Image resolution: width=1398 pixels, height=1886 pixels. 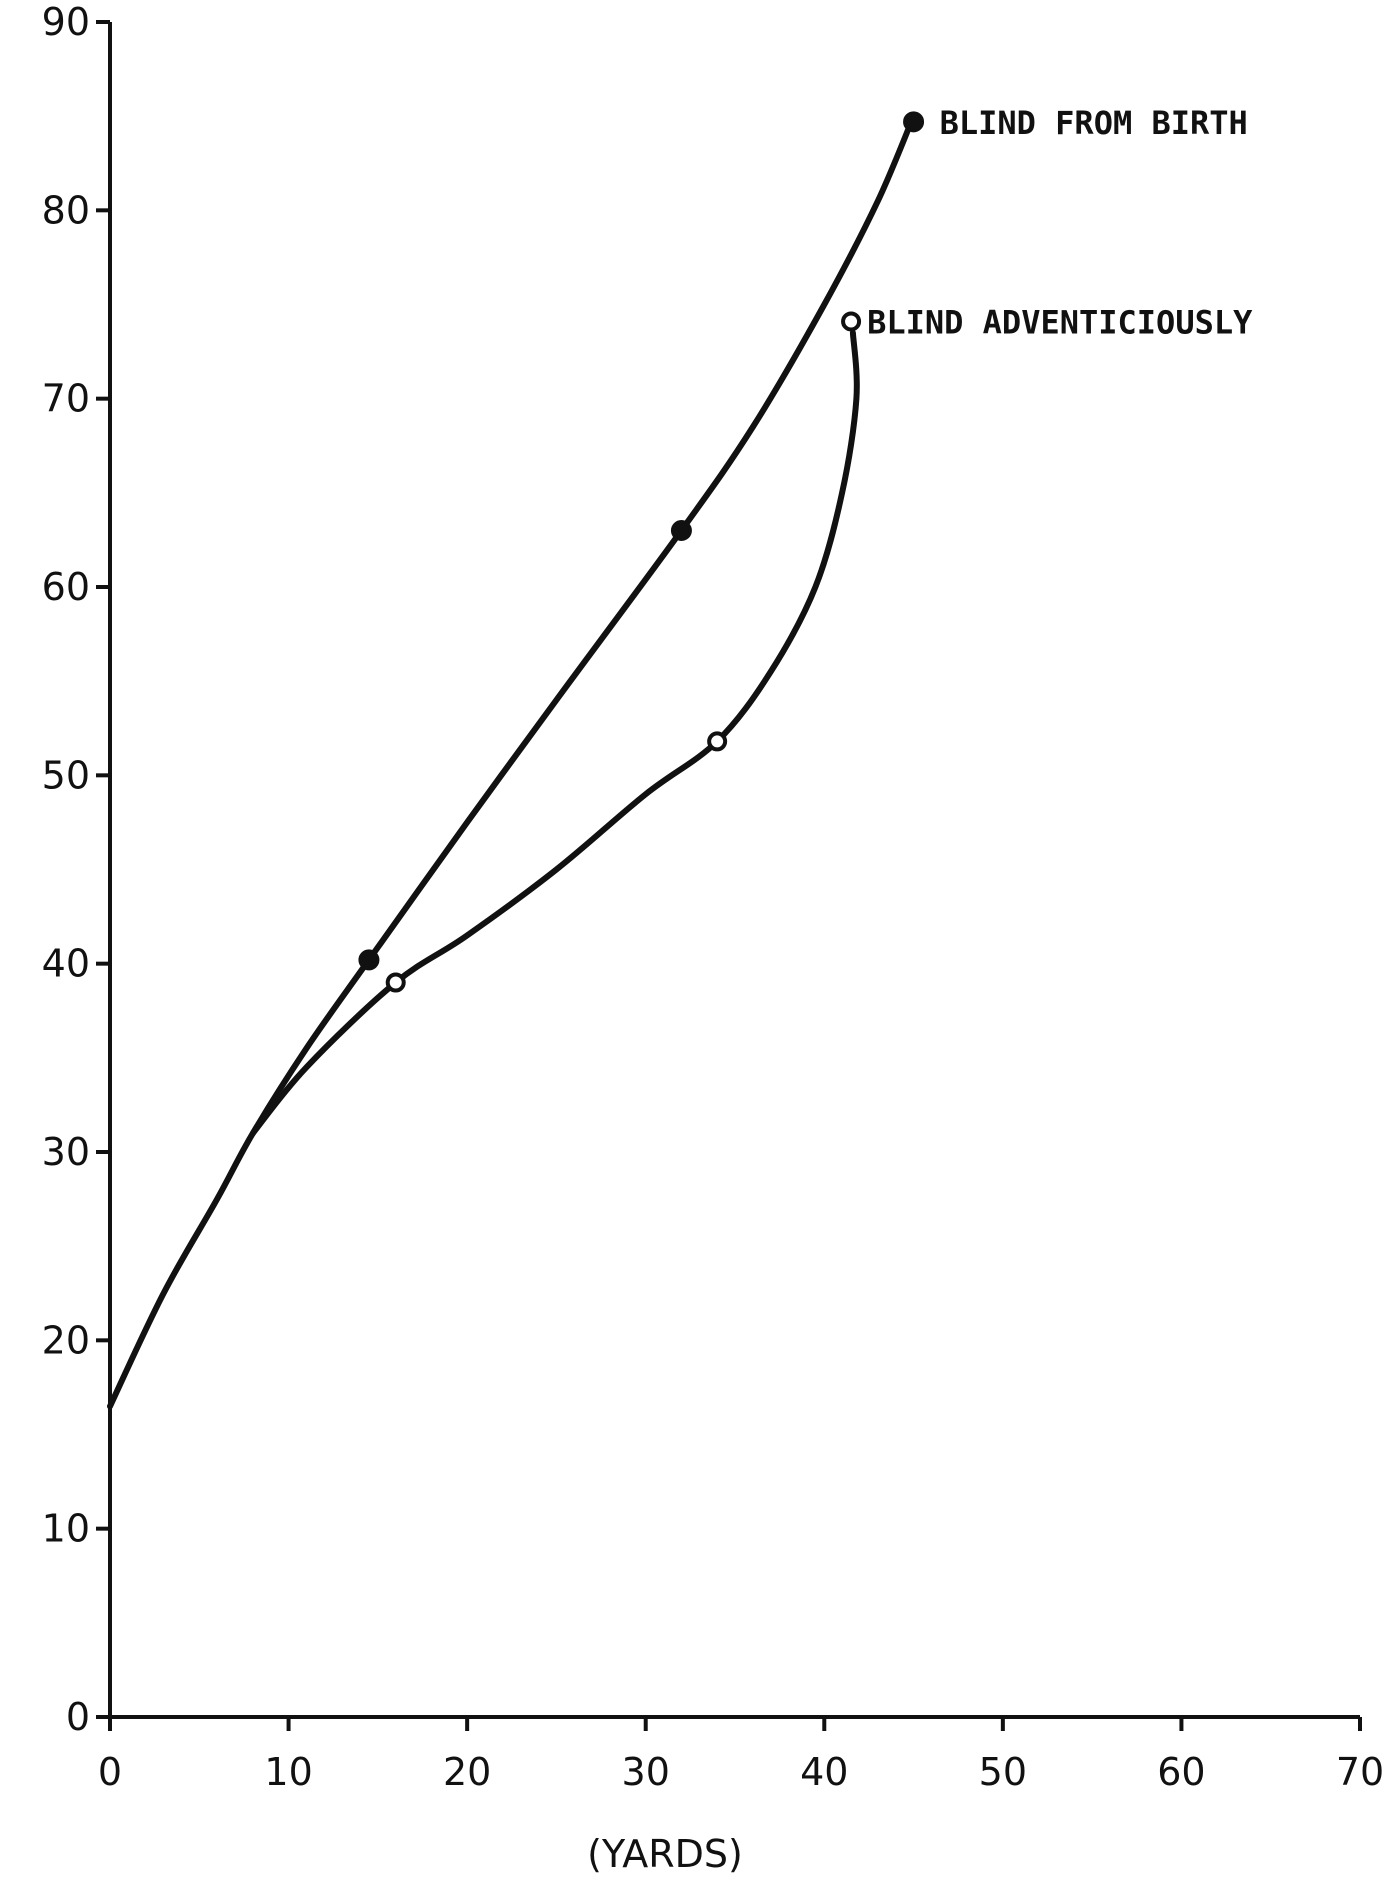 I want to click on y-tick-label: 40, so click(x=66, y=964).